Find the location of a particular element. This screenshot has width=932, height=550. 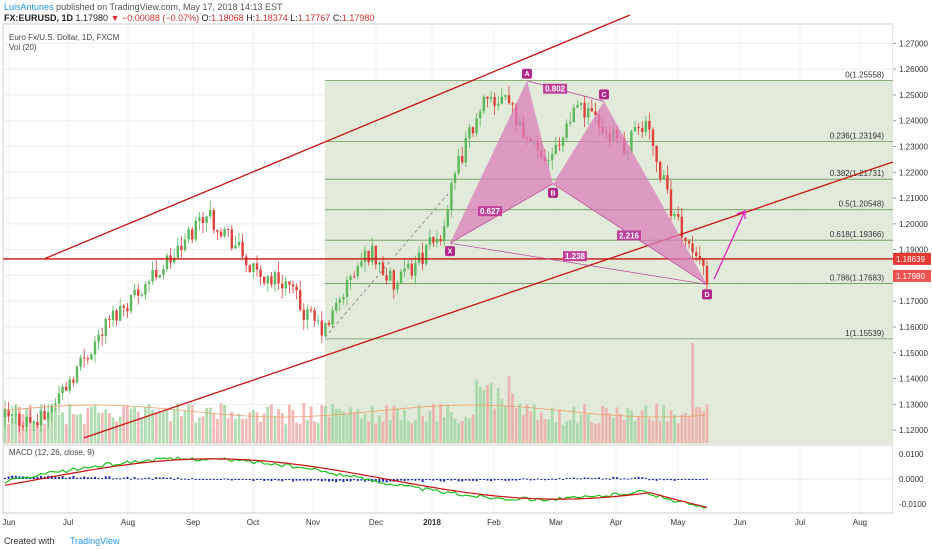

price-tick-label: 1.20000 is located at coordinates (913, 224).